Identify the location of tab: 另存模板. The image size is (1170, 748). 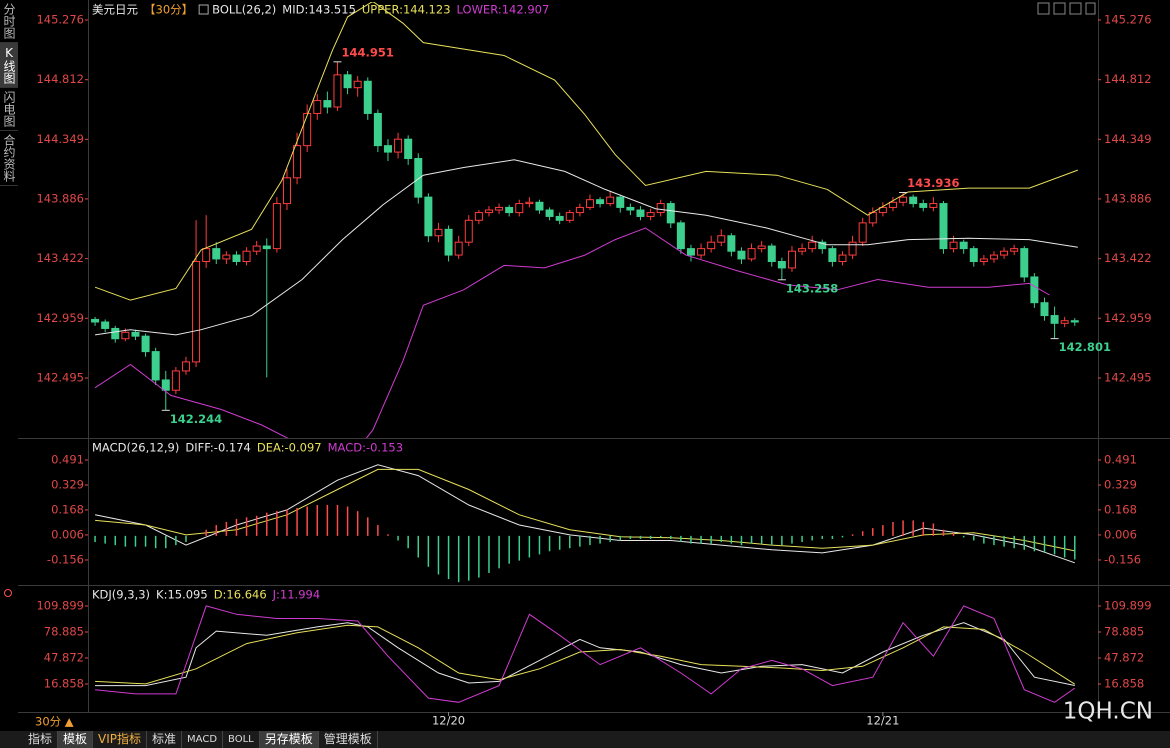
(289, 739).